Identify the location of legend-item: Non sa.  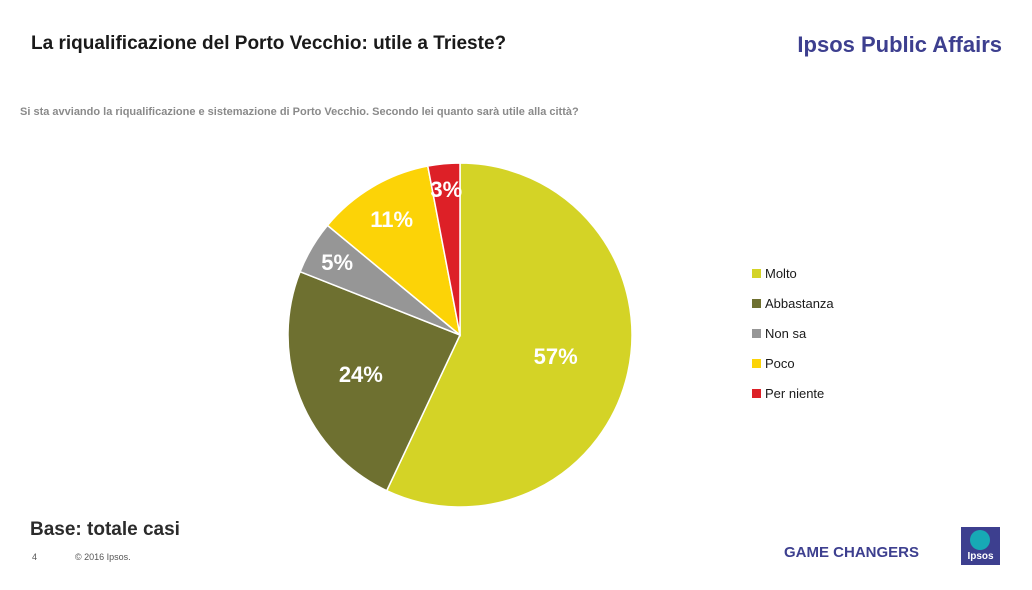
(793, 333).